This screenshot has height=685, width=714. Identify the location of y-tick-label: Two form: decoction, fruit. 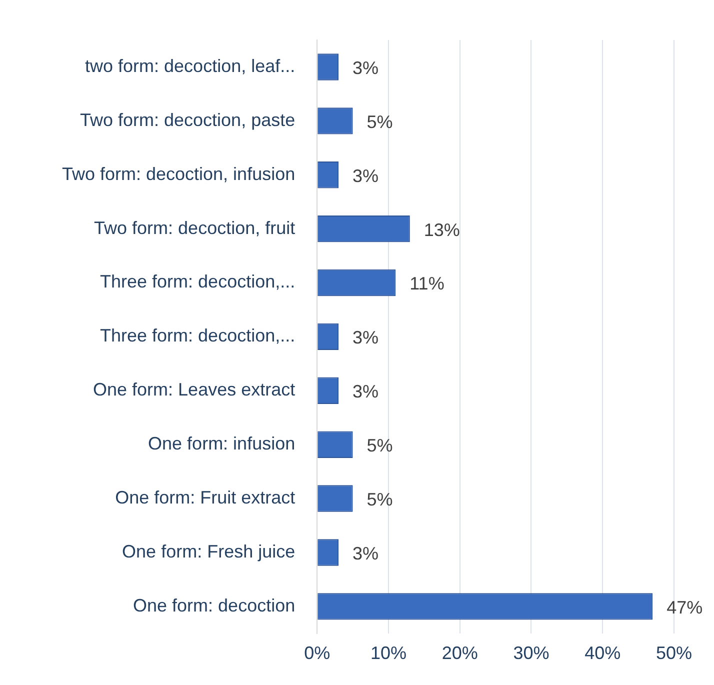
(195, 228).